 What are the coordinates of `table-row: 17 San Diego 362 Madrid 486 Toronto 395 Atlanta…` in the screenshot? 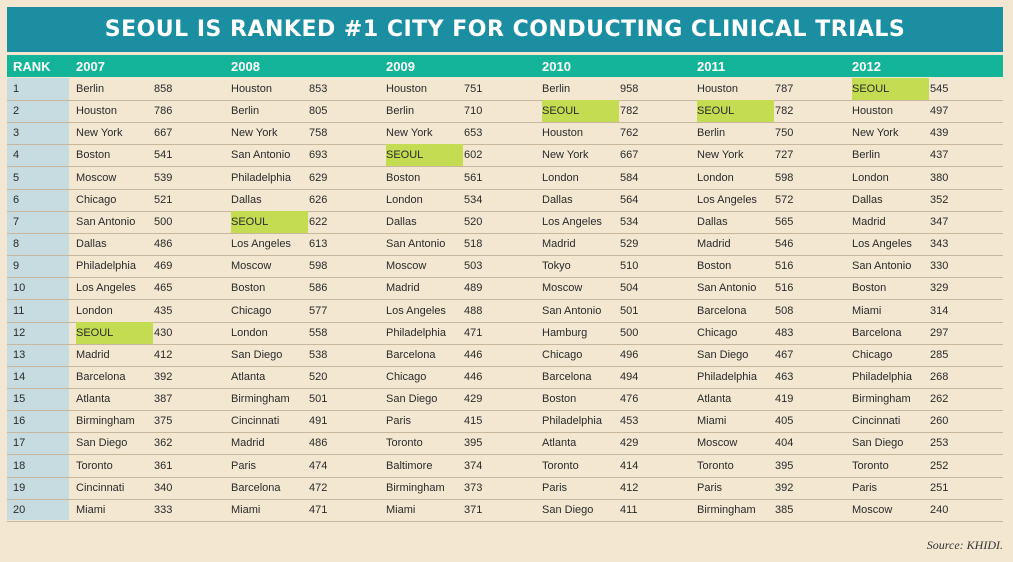 It's located at (505, 444).